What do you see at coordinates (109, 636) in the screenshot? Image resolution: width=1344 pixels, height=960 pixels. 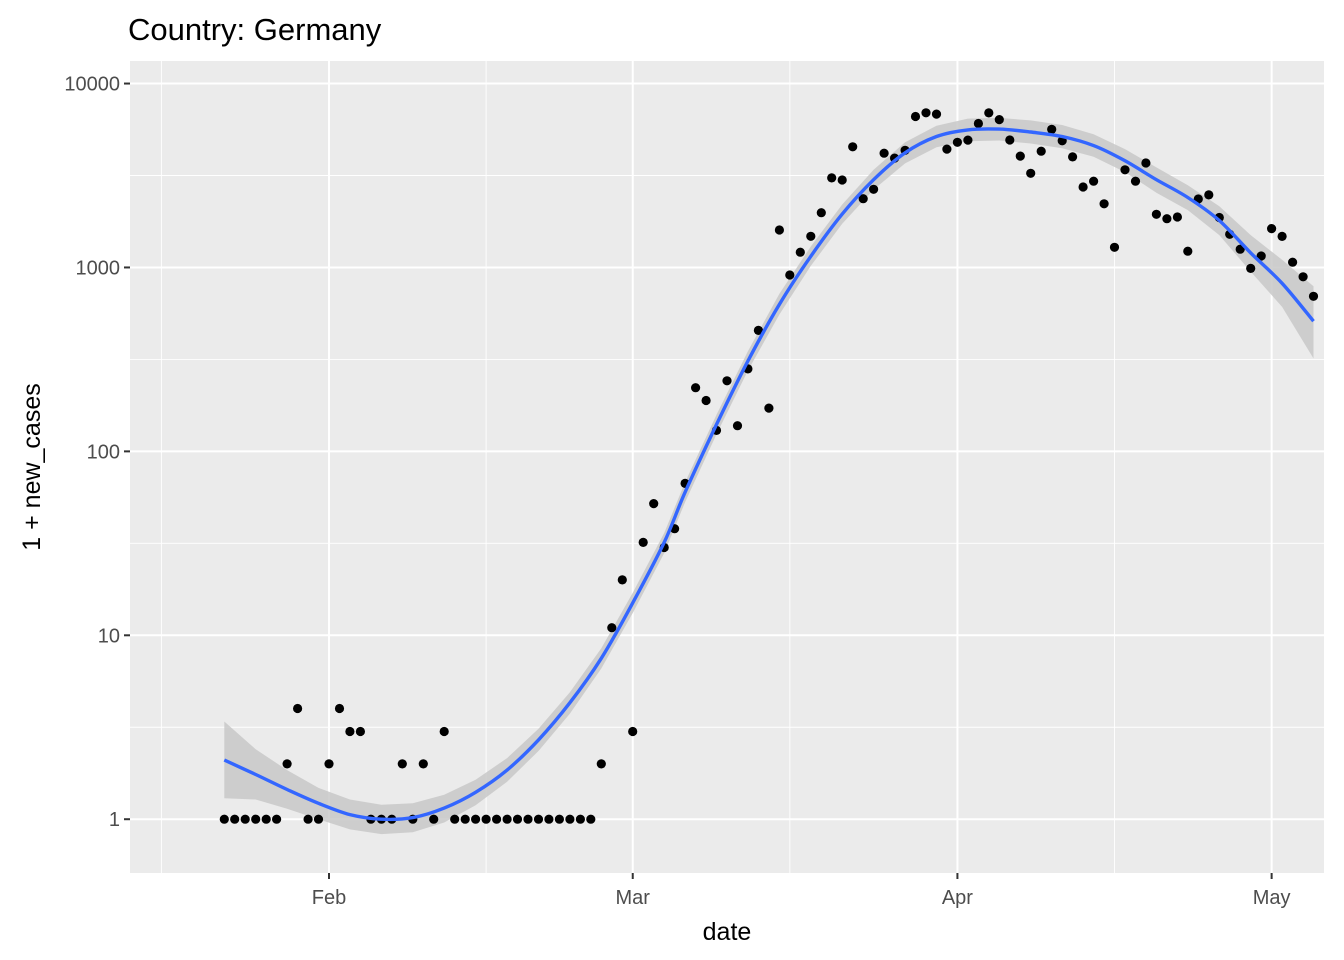 I see `y-tick-label: 10` at bounding box center [109, 636].